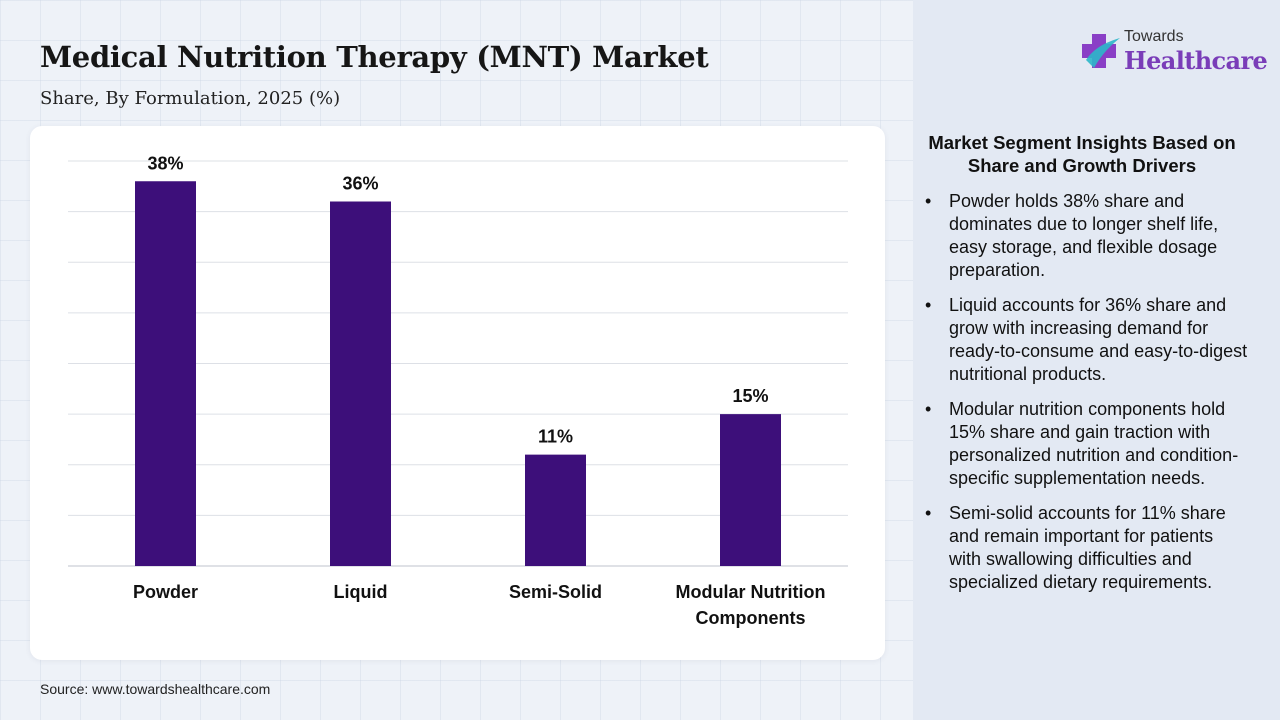 The width and height of the screenshot is (1280, 720). What do you see at coordinates (555, 437) in the screenshot?
I see `data-label: 11%` at bounding box center [555, 437].